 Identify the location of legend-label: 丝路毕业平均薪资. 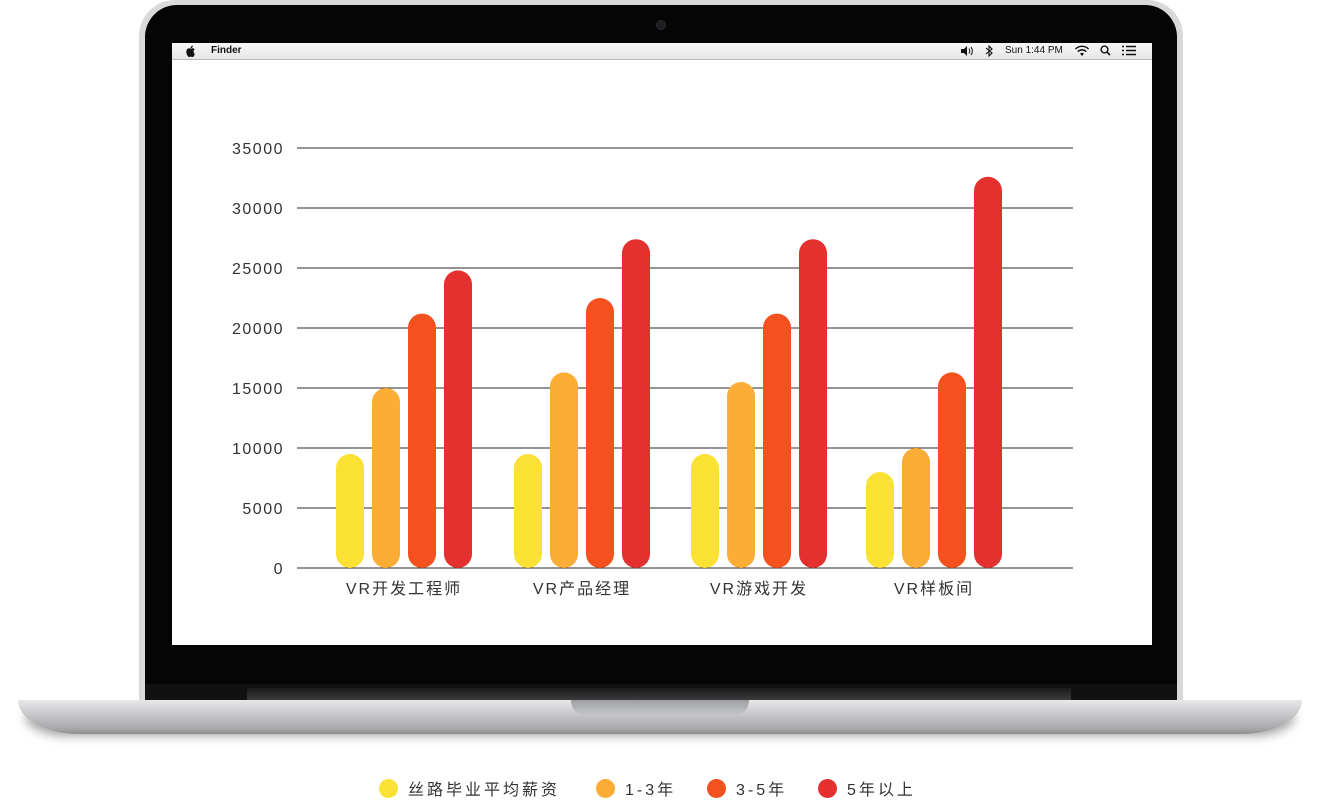
(484, 790).